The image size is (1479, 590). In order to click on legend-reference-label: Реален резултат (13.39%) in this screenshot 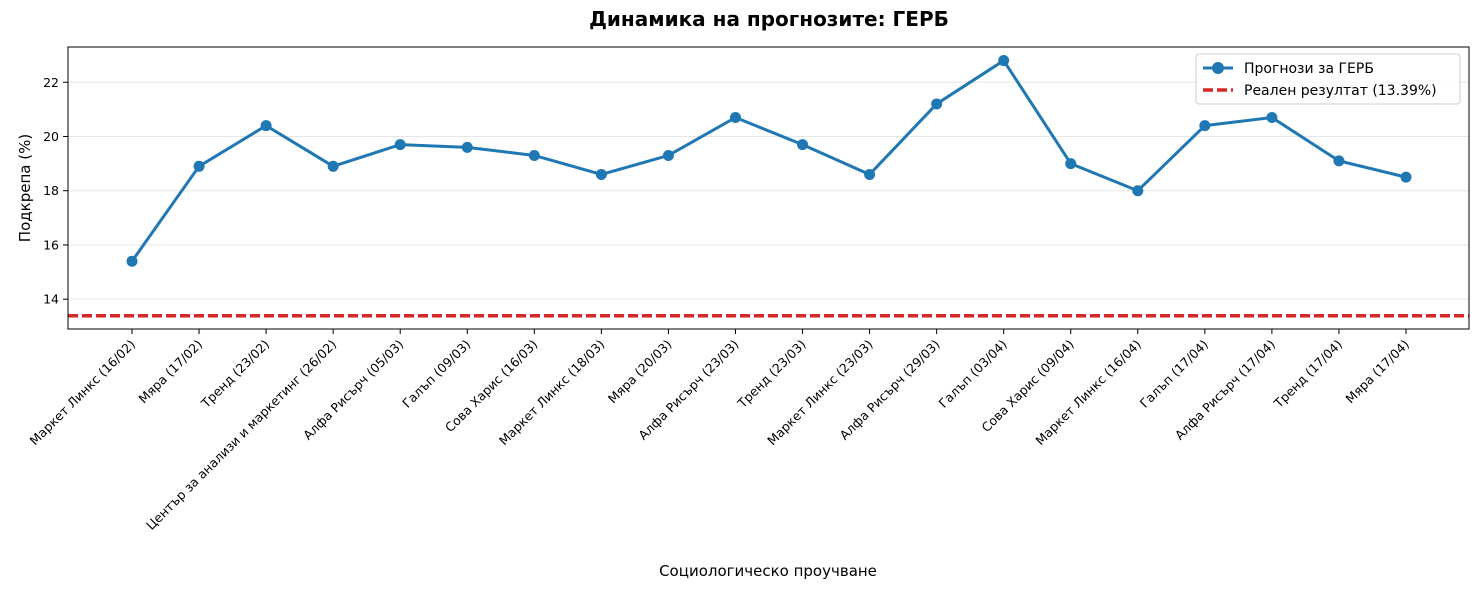, I will do `click(1340, 91)`.